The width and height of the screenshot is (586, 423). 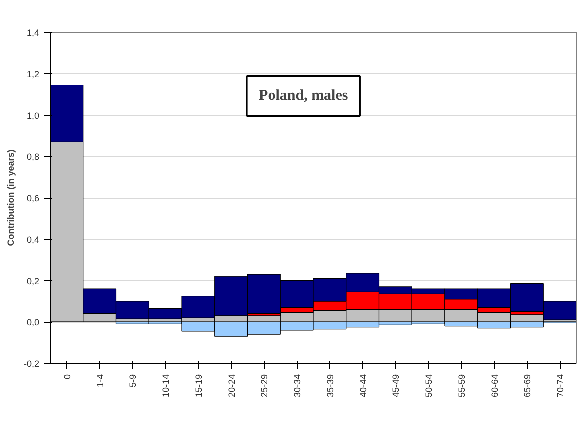 I want to click on x-tick-label: 65-69, so click(x=527, y=386).